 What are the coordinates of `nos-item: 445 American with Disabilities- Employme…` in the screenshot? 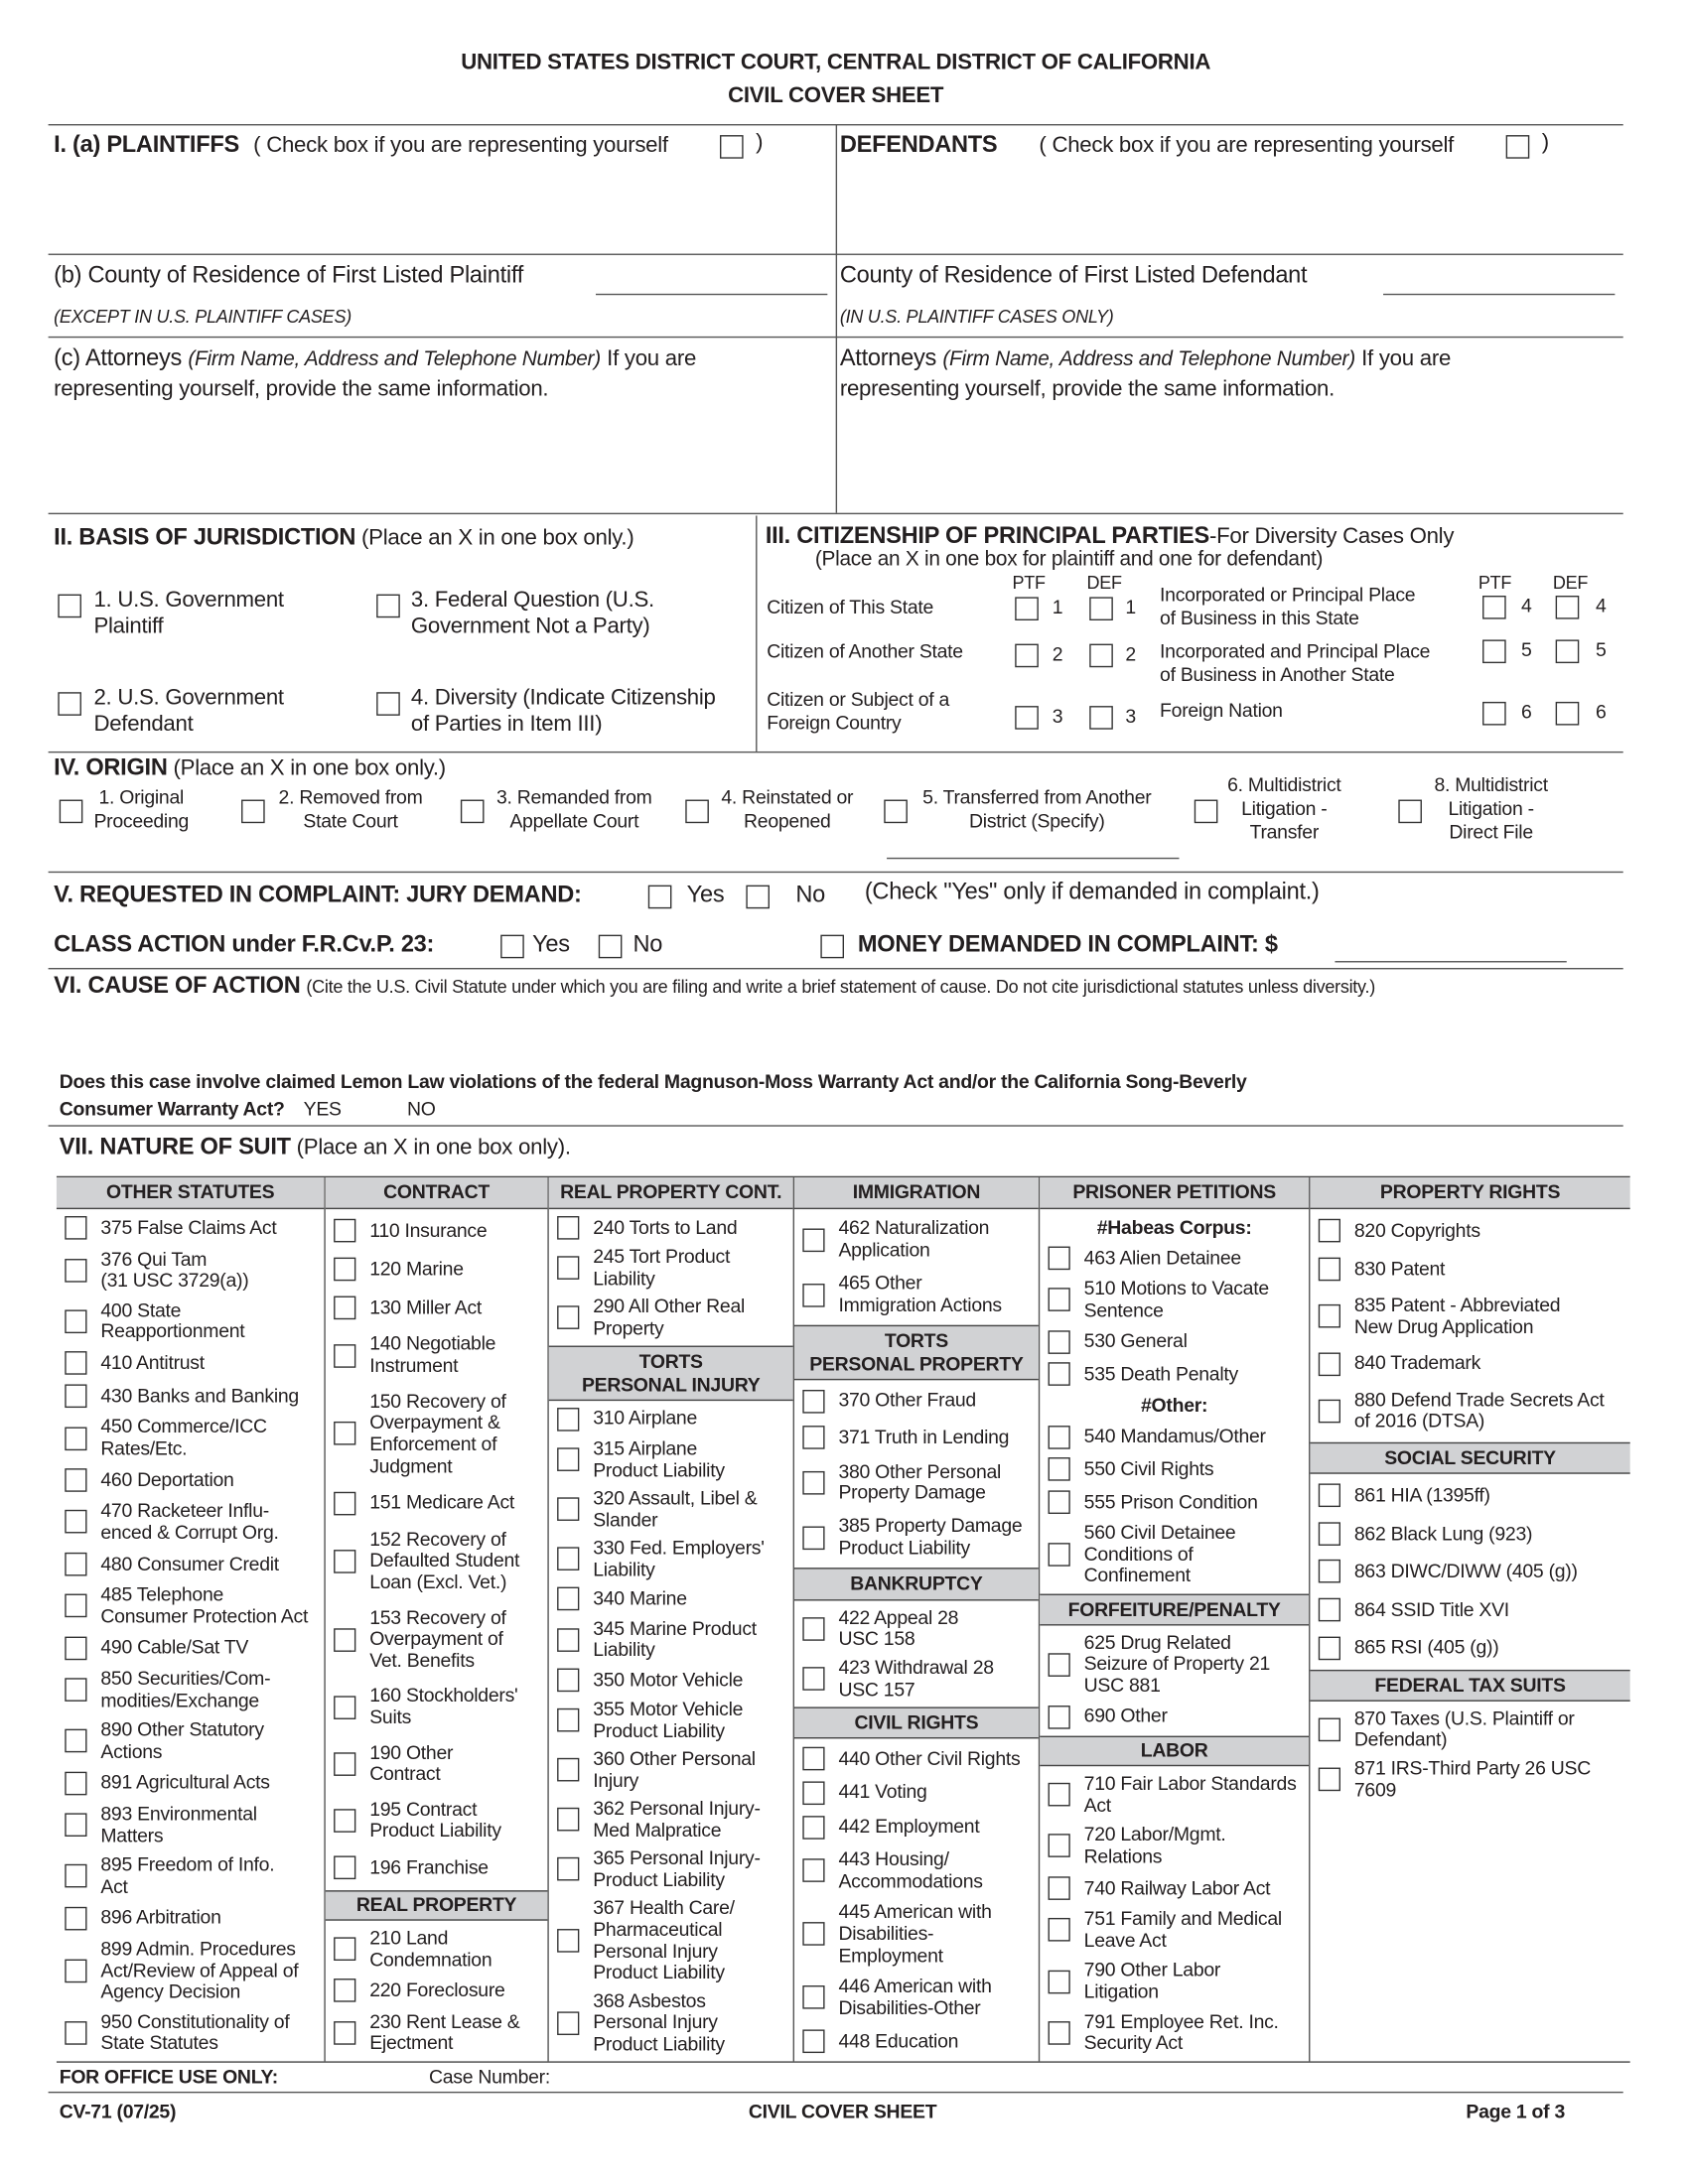 It's located at (916, 1934).